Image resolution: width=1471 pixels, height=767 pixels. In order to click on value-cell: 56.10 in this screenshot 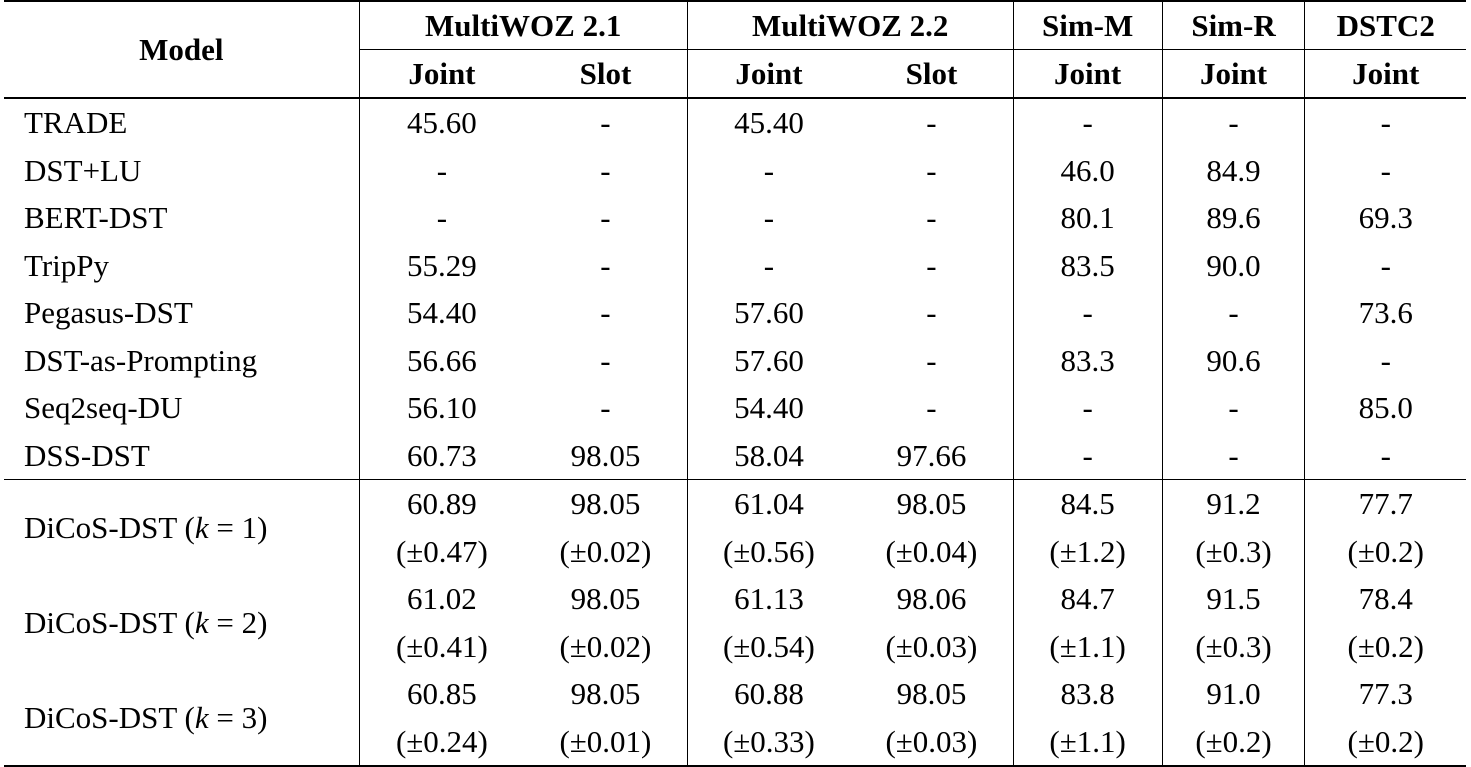, I will do `click(442, 408)`.